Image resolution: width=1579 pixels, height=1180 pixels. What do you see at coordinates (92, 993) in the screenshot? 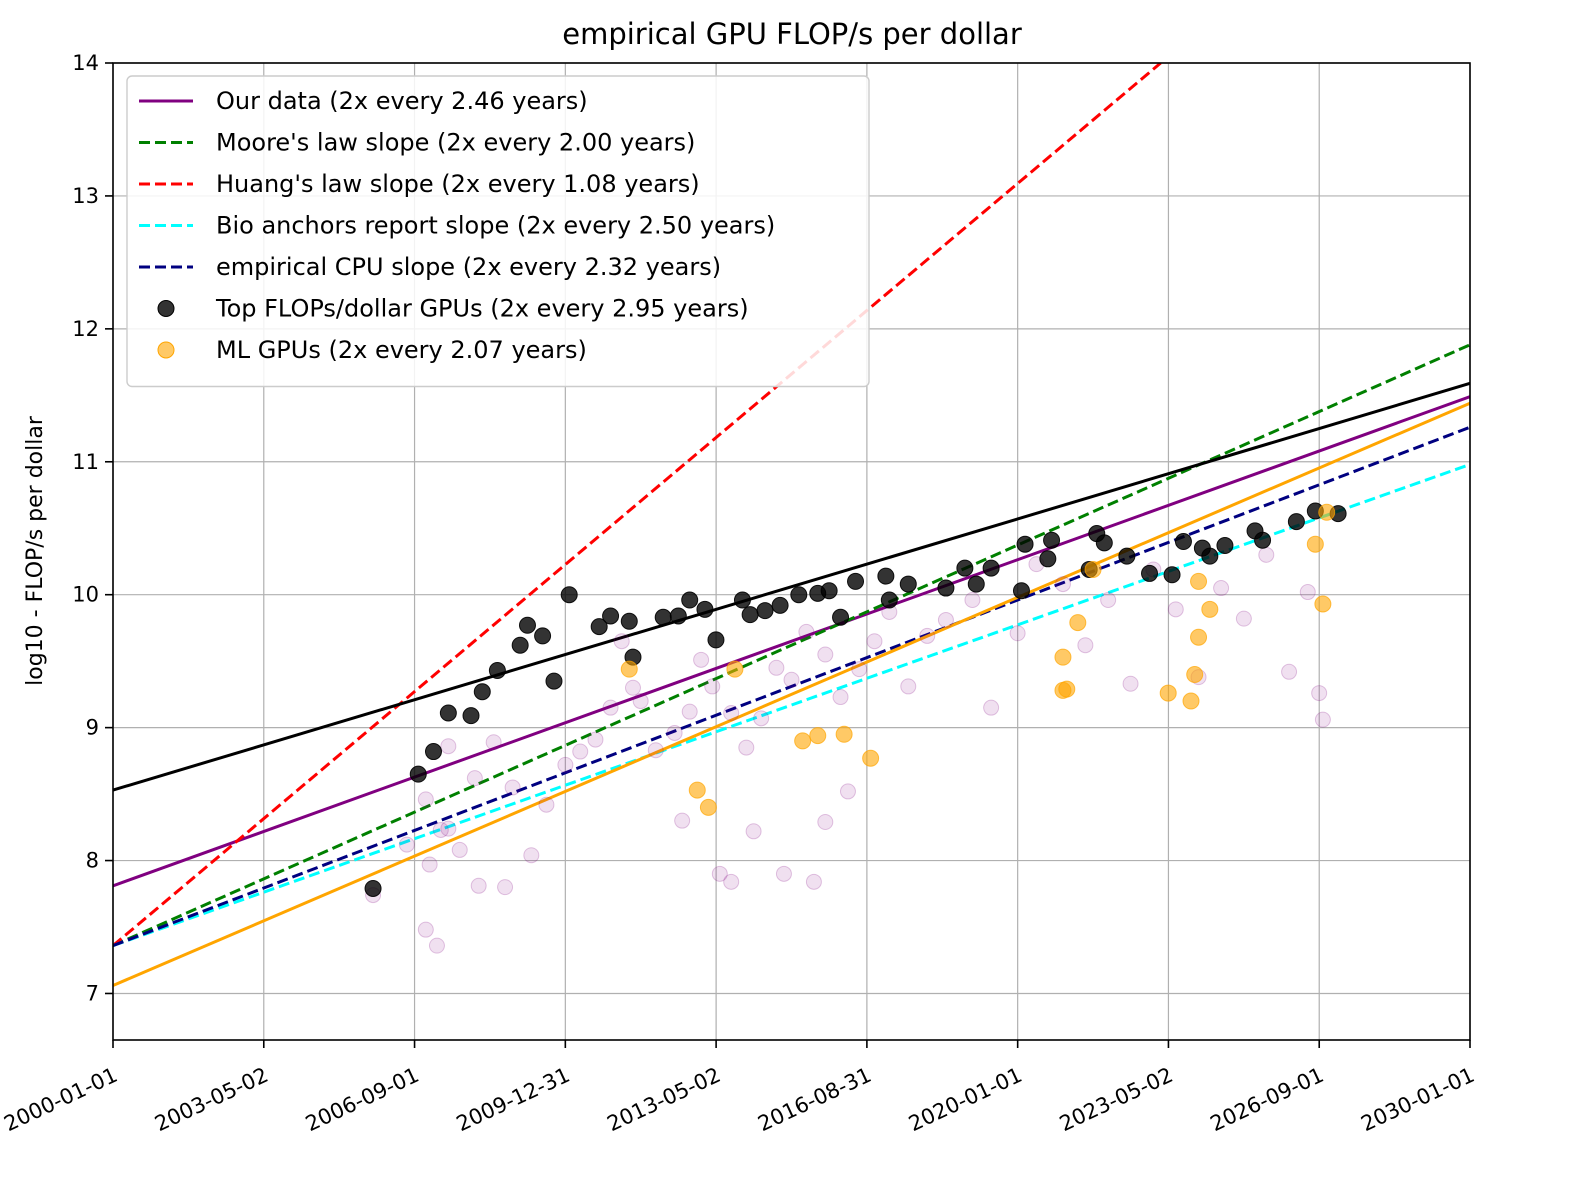
I see `y-tick-label: 7` at bounding box center [92, 993].